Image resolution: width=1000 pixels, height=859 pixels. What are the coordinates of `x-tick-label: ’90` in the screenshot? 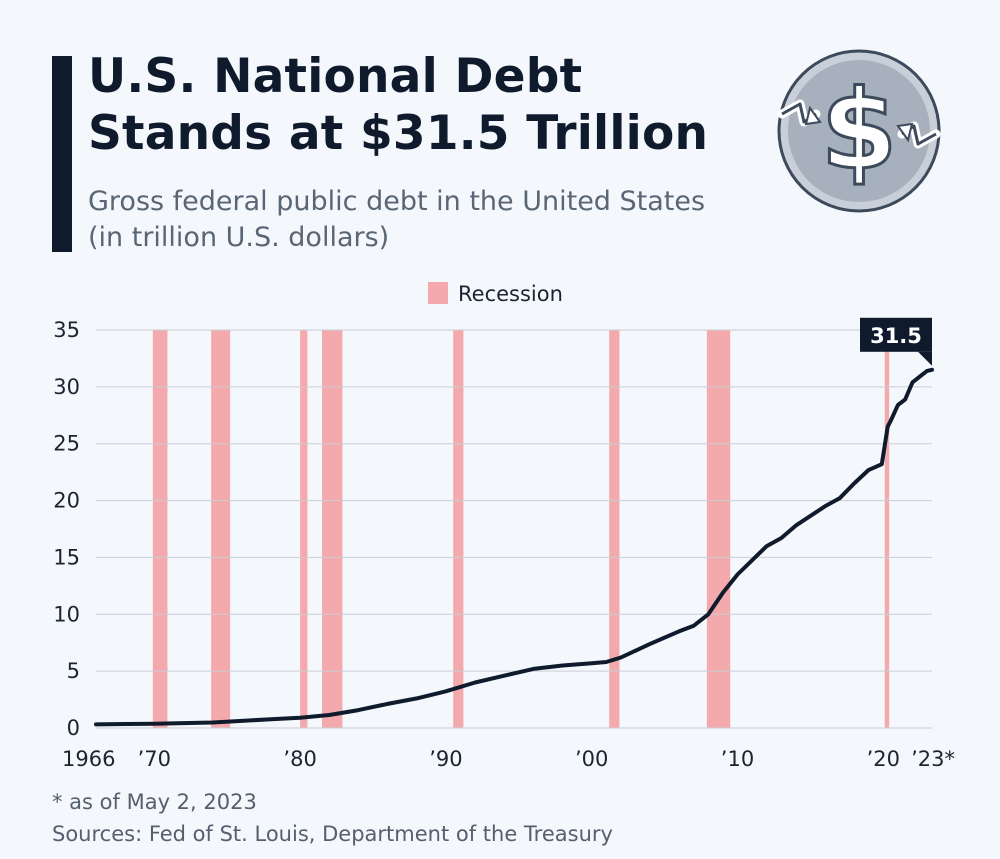 It's located at (445, 759).